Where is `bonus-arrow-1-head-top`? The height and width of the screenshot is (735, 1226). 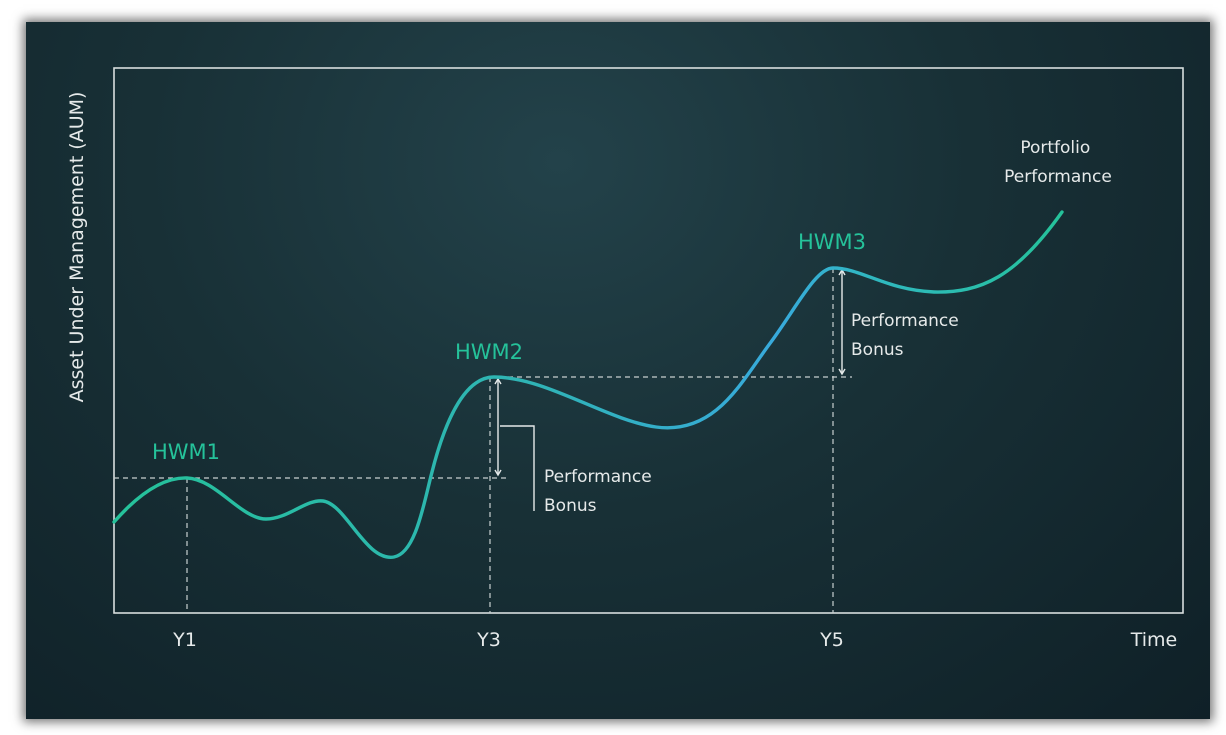
bonus-arrow-1-head-top is located at coordinates (498, 381).